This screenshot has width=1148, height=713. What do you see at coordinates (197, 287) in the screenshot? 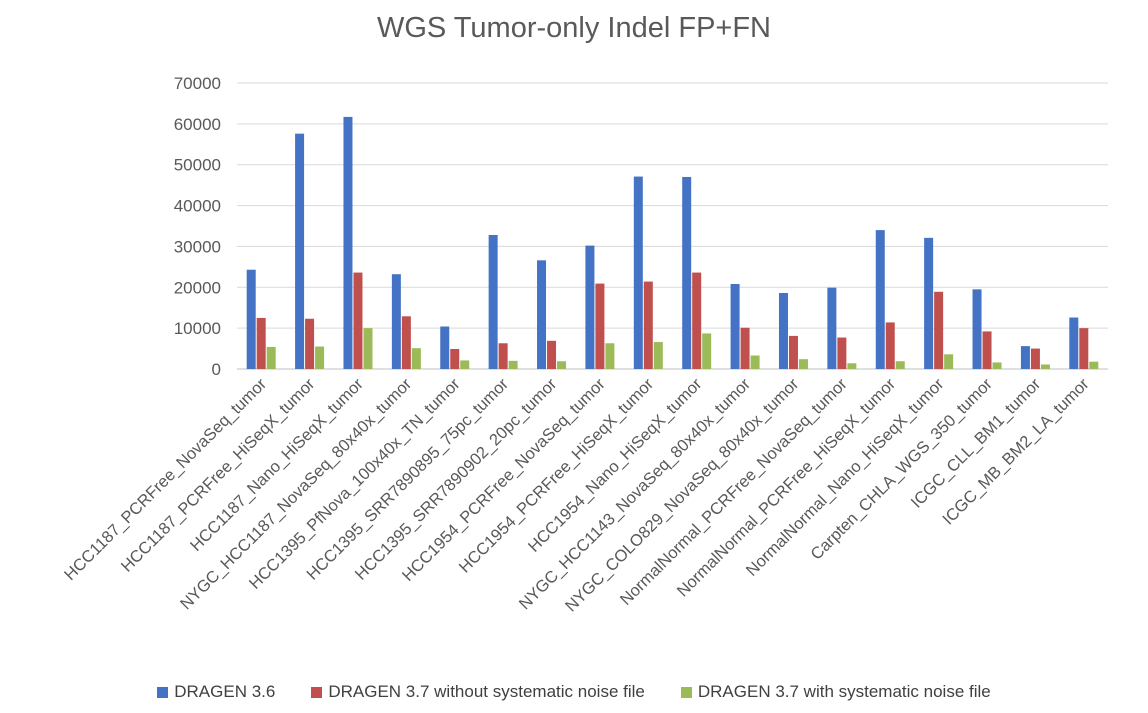
I see `y-tick-label: 20000` at bounding box center [197, 287].